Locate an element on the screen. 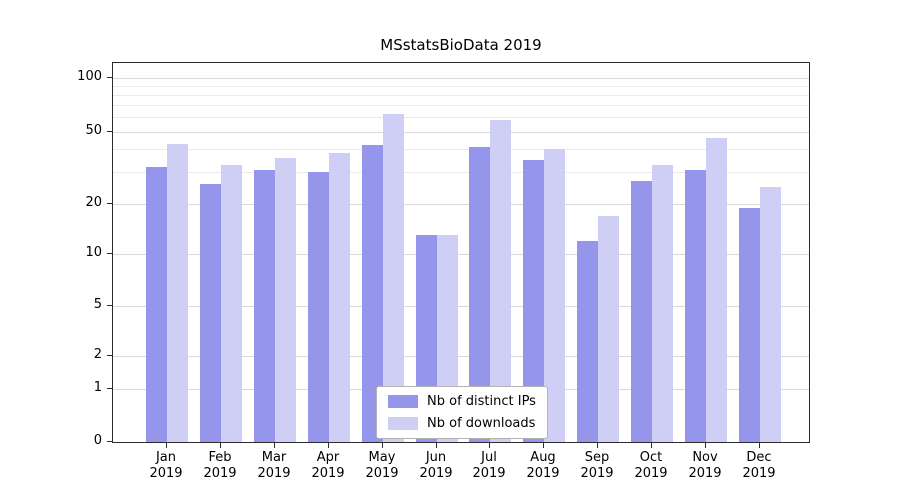 Image resolution: width=900 pixels, height=500 pixels. x-tick-label: Feb 2019 is located at coordinates (220, 466).